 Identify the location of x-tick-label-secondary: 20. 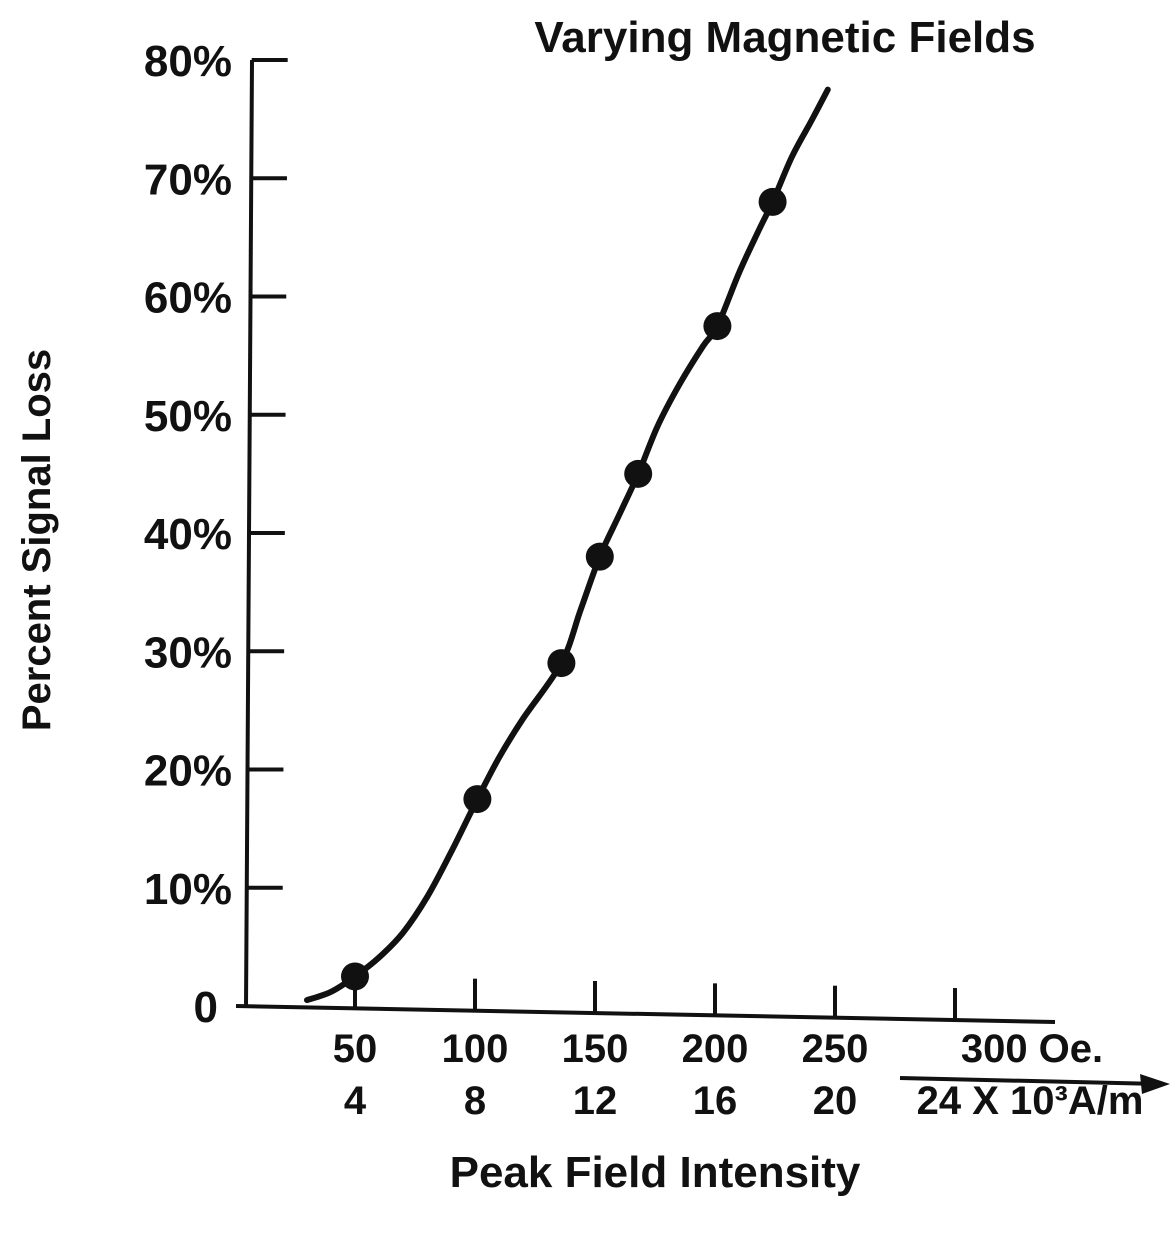
(835, 1101).